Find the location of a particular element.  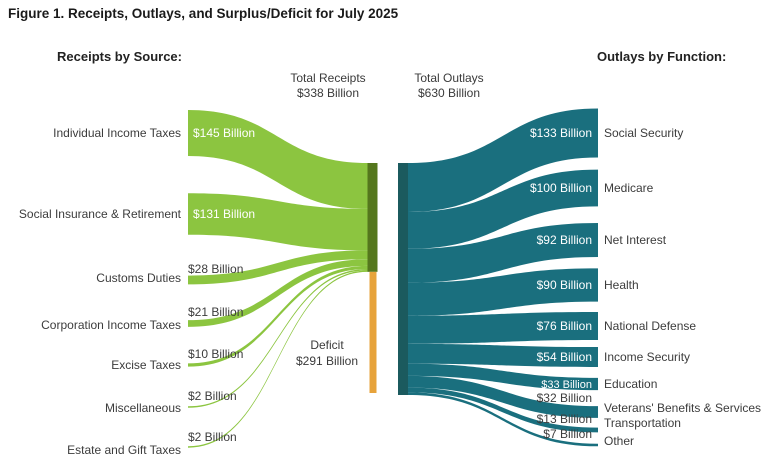

total-receipts-bar is located at coordinates (372, 217).